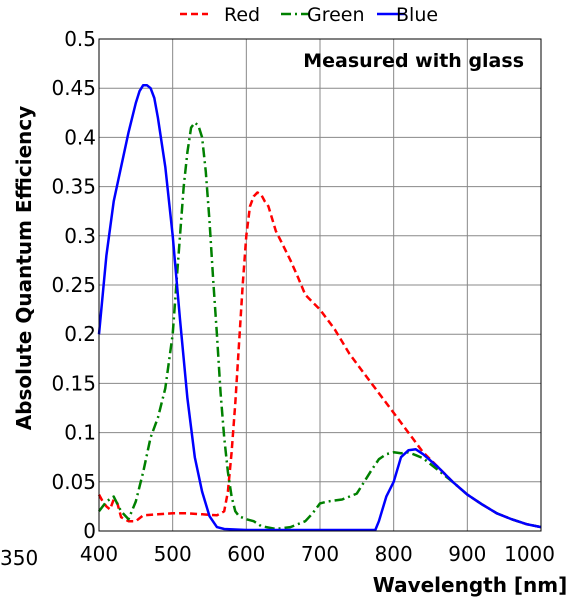 The width and height of the screenshot is (582, 601). Describe the element at coordinates (529, 554) in the screenshot. I see `x-tick-label: 1000` at that location.